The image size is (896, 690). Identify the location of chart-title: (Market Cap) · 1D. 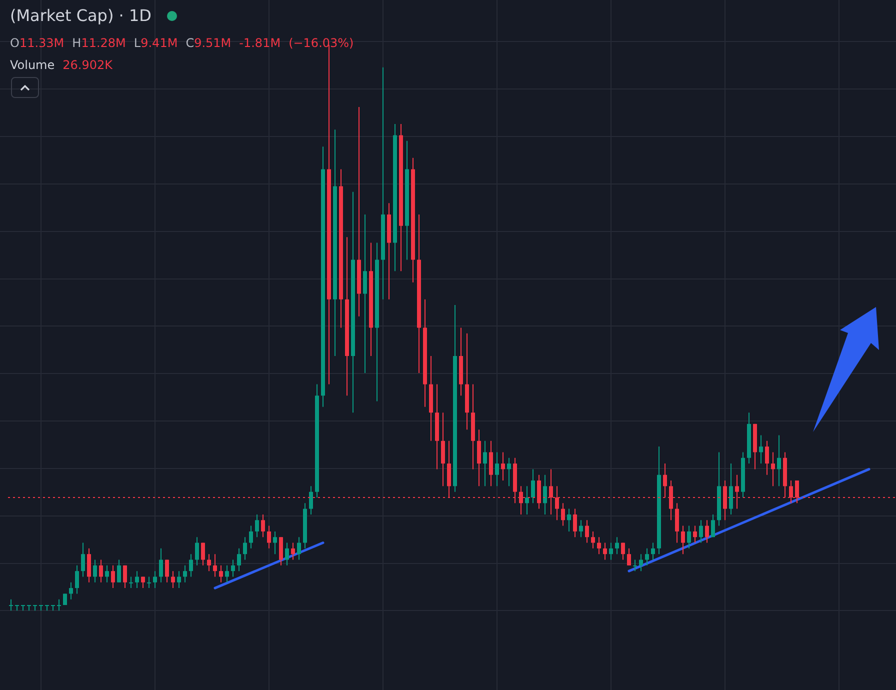
(81, 15).